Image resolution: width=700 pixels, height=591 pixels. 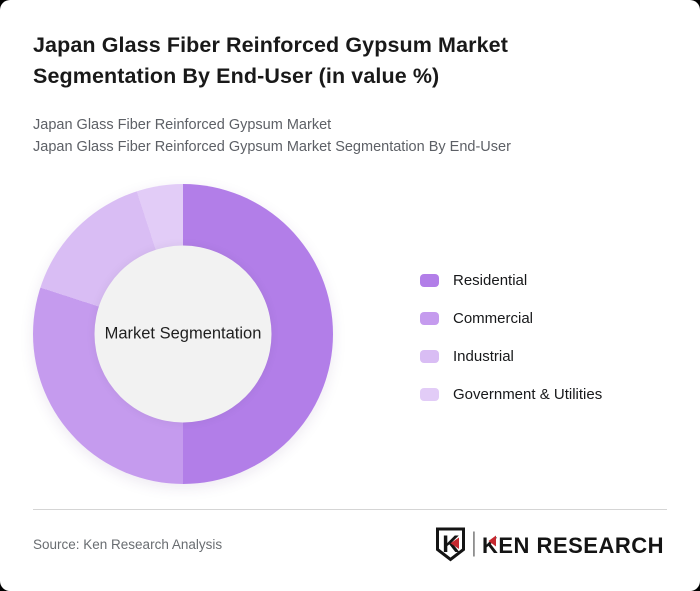 What do you see at coordinates (474, 544) in the screenshot?
I see `logo-divider-bar` at bounding box center [474, 544].